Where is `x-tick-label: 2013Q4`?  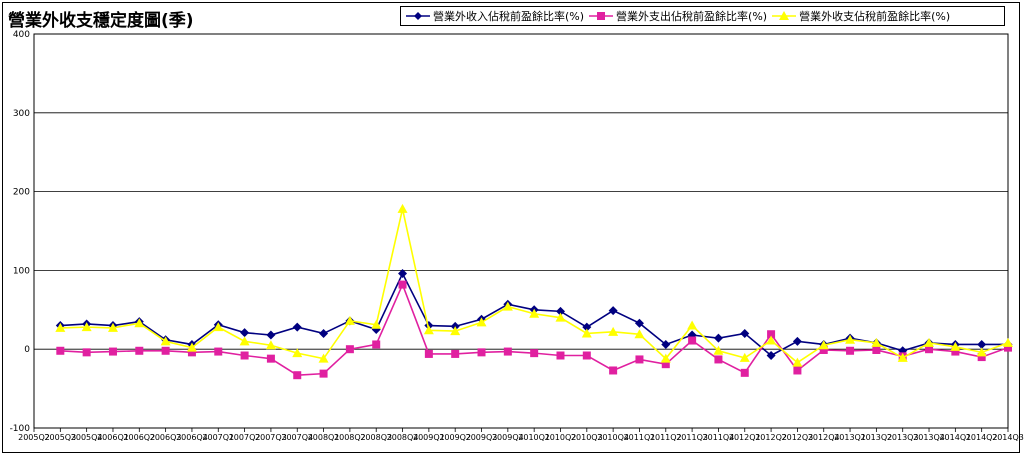
x-tick-label: 2013Q4 is located at coordinates (929, 437).